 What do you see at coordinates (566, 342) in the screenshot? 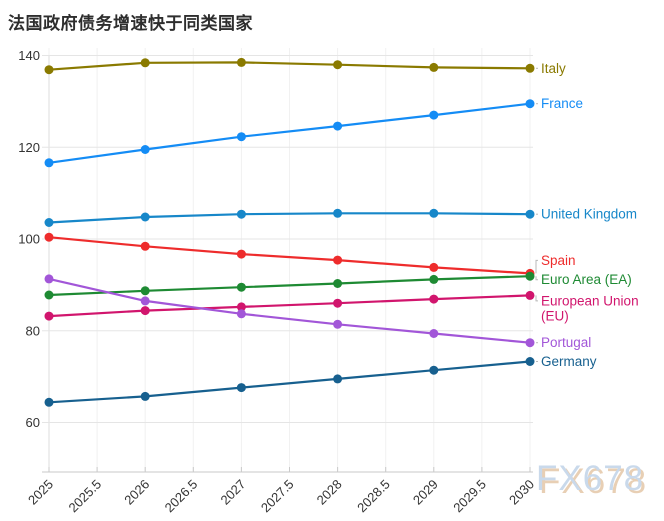
I see `series-label-portugal: Portugal` at bounding box center [566, 342].